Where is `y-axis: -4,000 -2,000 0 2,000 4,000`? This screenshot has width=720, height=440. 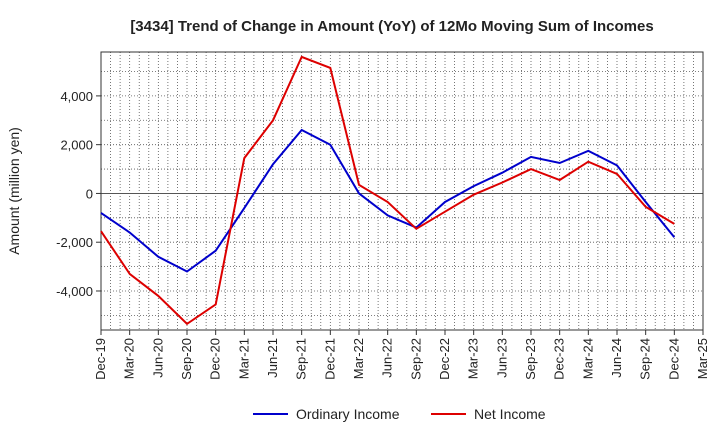
y-axis: -4,000 -2,000 0 2,000 4,000 is located at coordinates (78, 194).